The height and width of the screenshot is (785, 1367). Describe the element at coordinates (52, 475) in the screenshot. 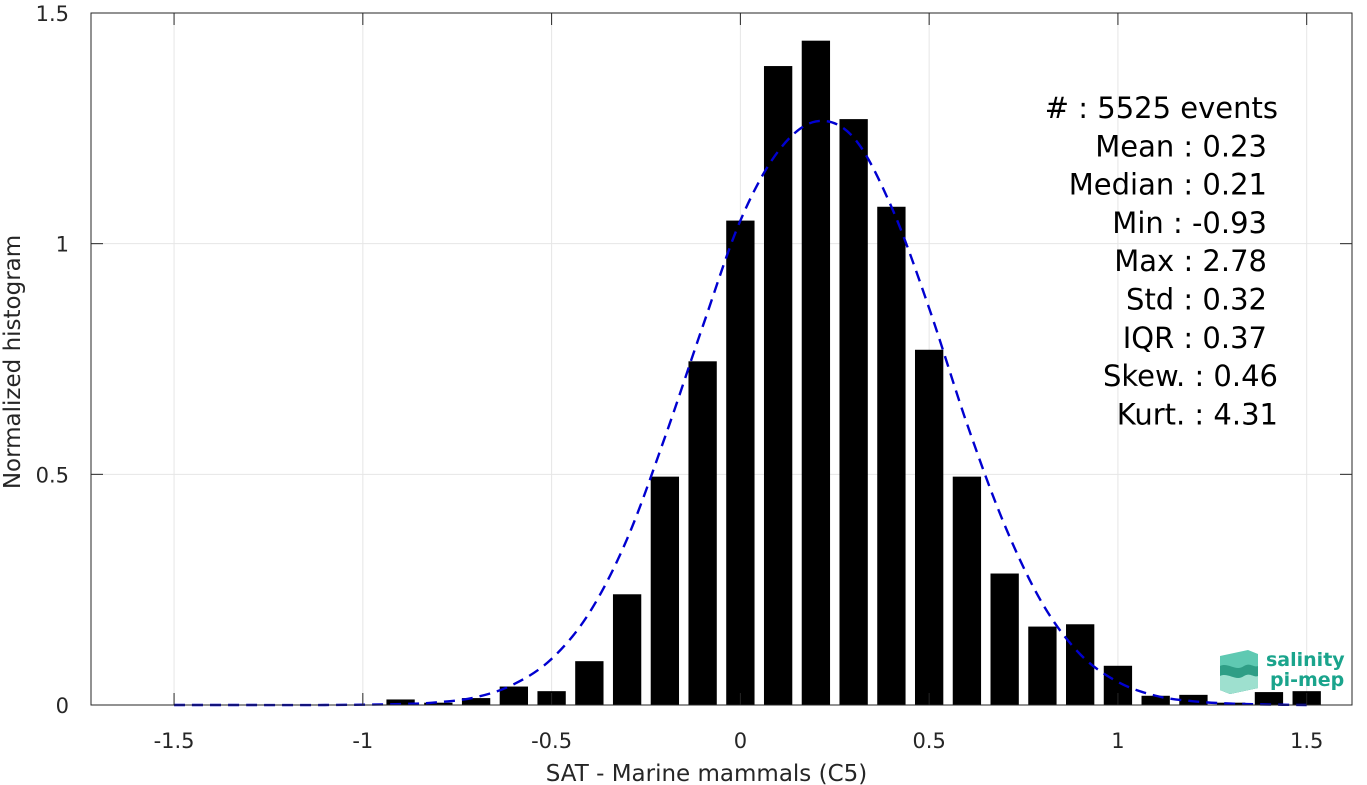

I see `y-tick-label: 0.5` at that location.